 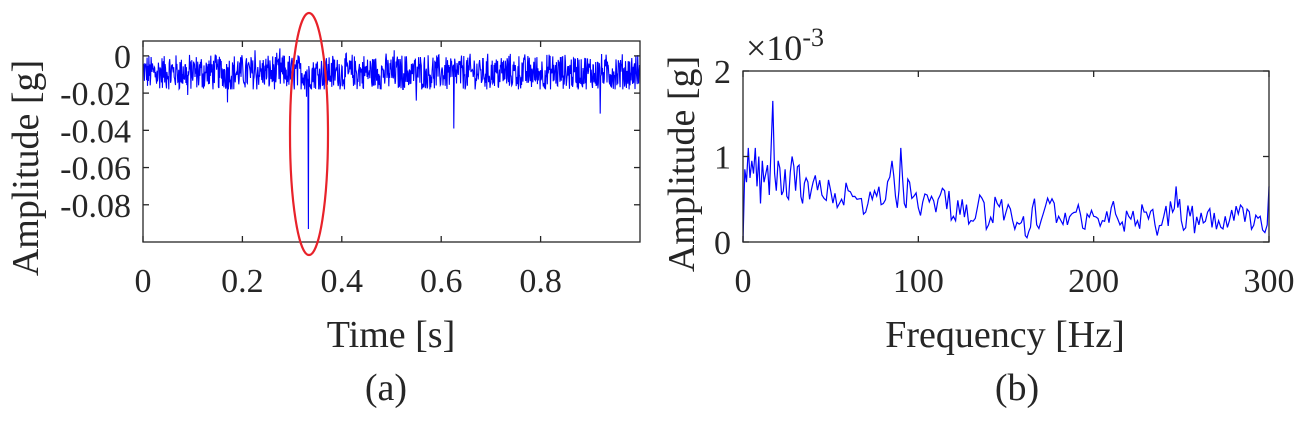 I want to click on a-x-tick-label: 0.6, so click(x=441, y=281).